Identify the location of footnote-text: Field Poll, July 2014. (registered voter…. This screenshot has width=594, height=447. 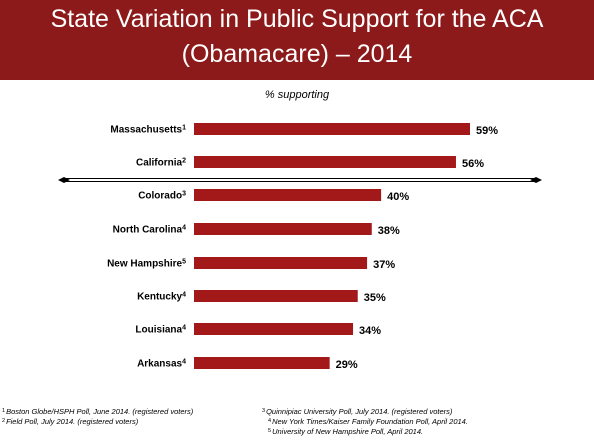
(72, 421).